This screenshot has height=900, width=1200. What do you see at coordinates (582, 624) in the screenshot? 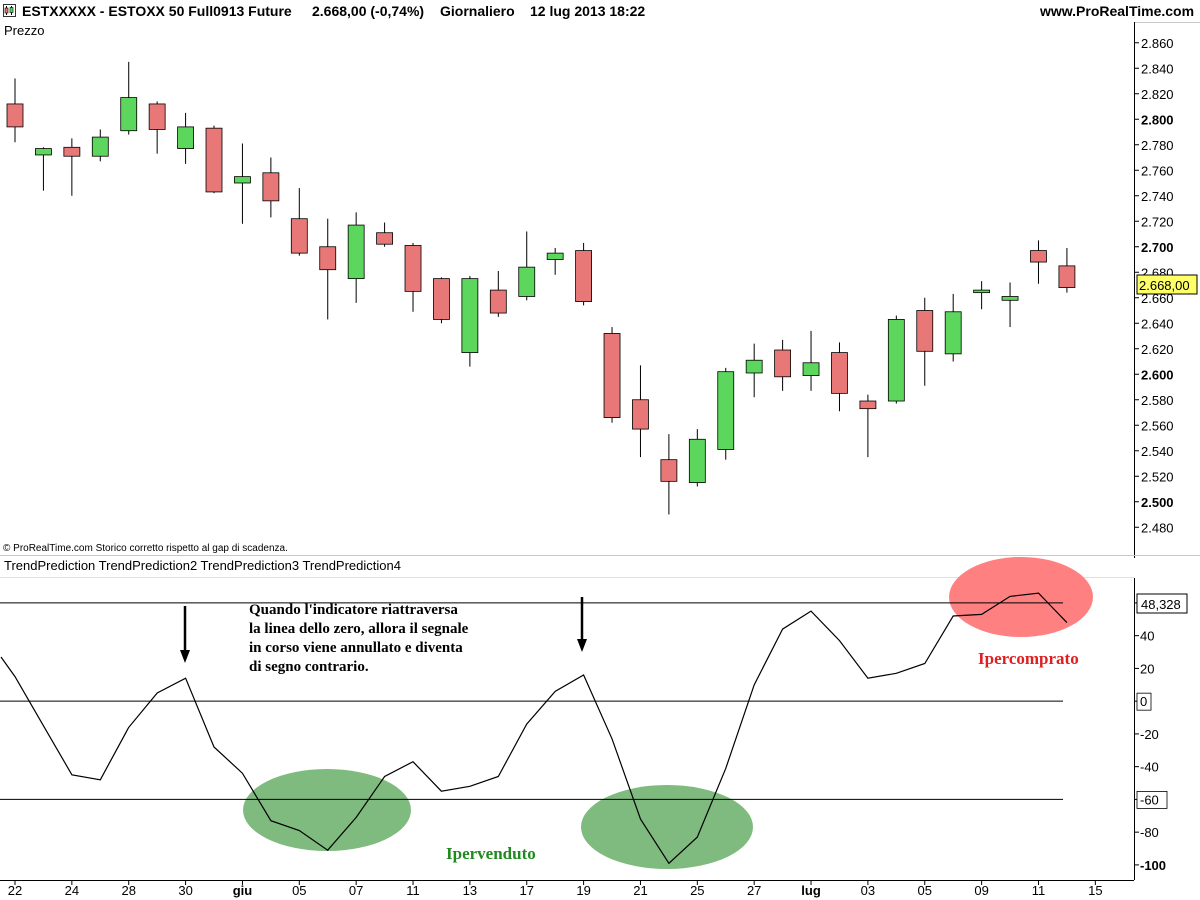
I see `down-arrow-icon` at bounding box center [582, 624].